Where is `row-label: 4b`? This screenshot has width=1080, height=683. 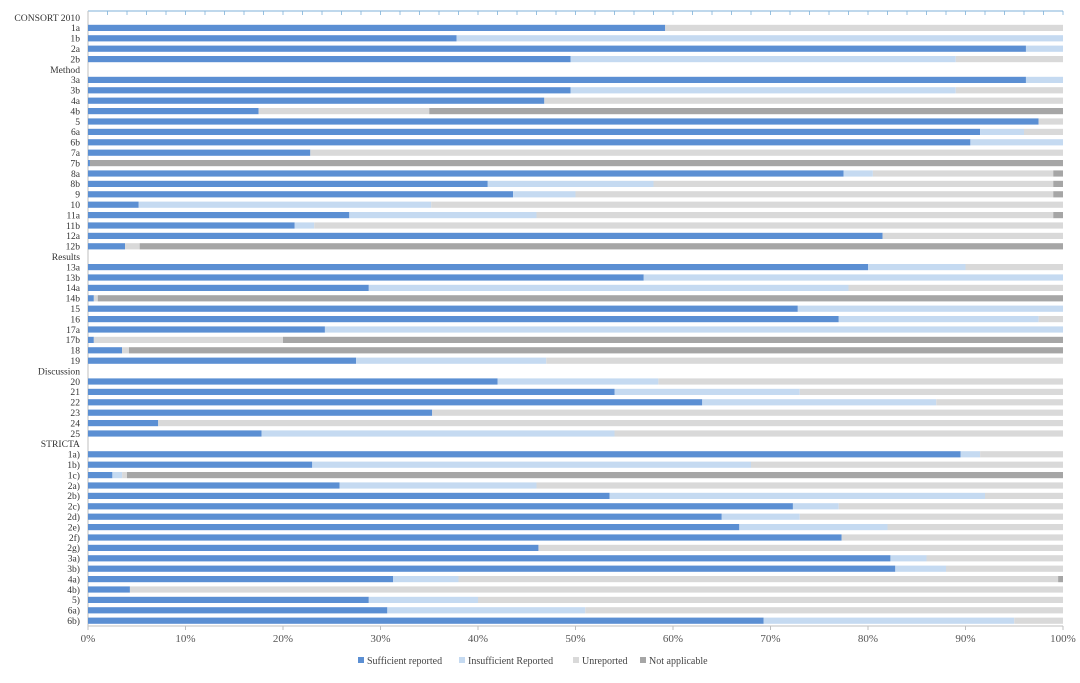
row-label: 4b is located at coordinates (75, 111).